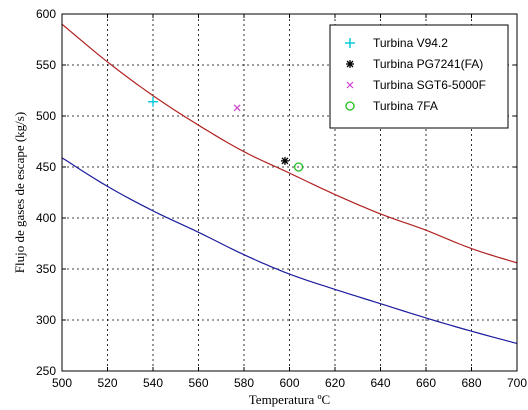 The width and height of the screenshot is (528, 410). What do you see at coordinates (380, 383) in the screenshot?
I see `x-tick-label: 640` at bounding box center [380, 383].